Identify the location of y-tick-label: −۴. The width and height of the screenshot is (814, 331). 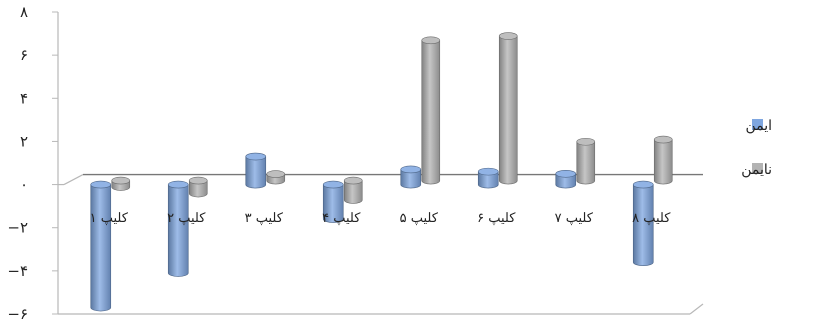
(17, 271).